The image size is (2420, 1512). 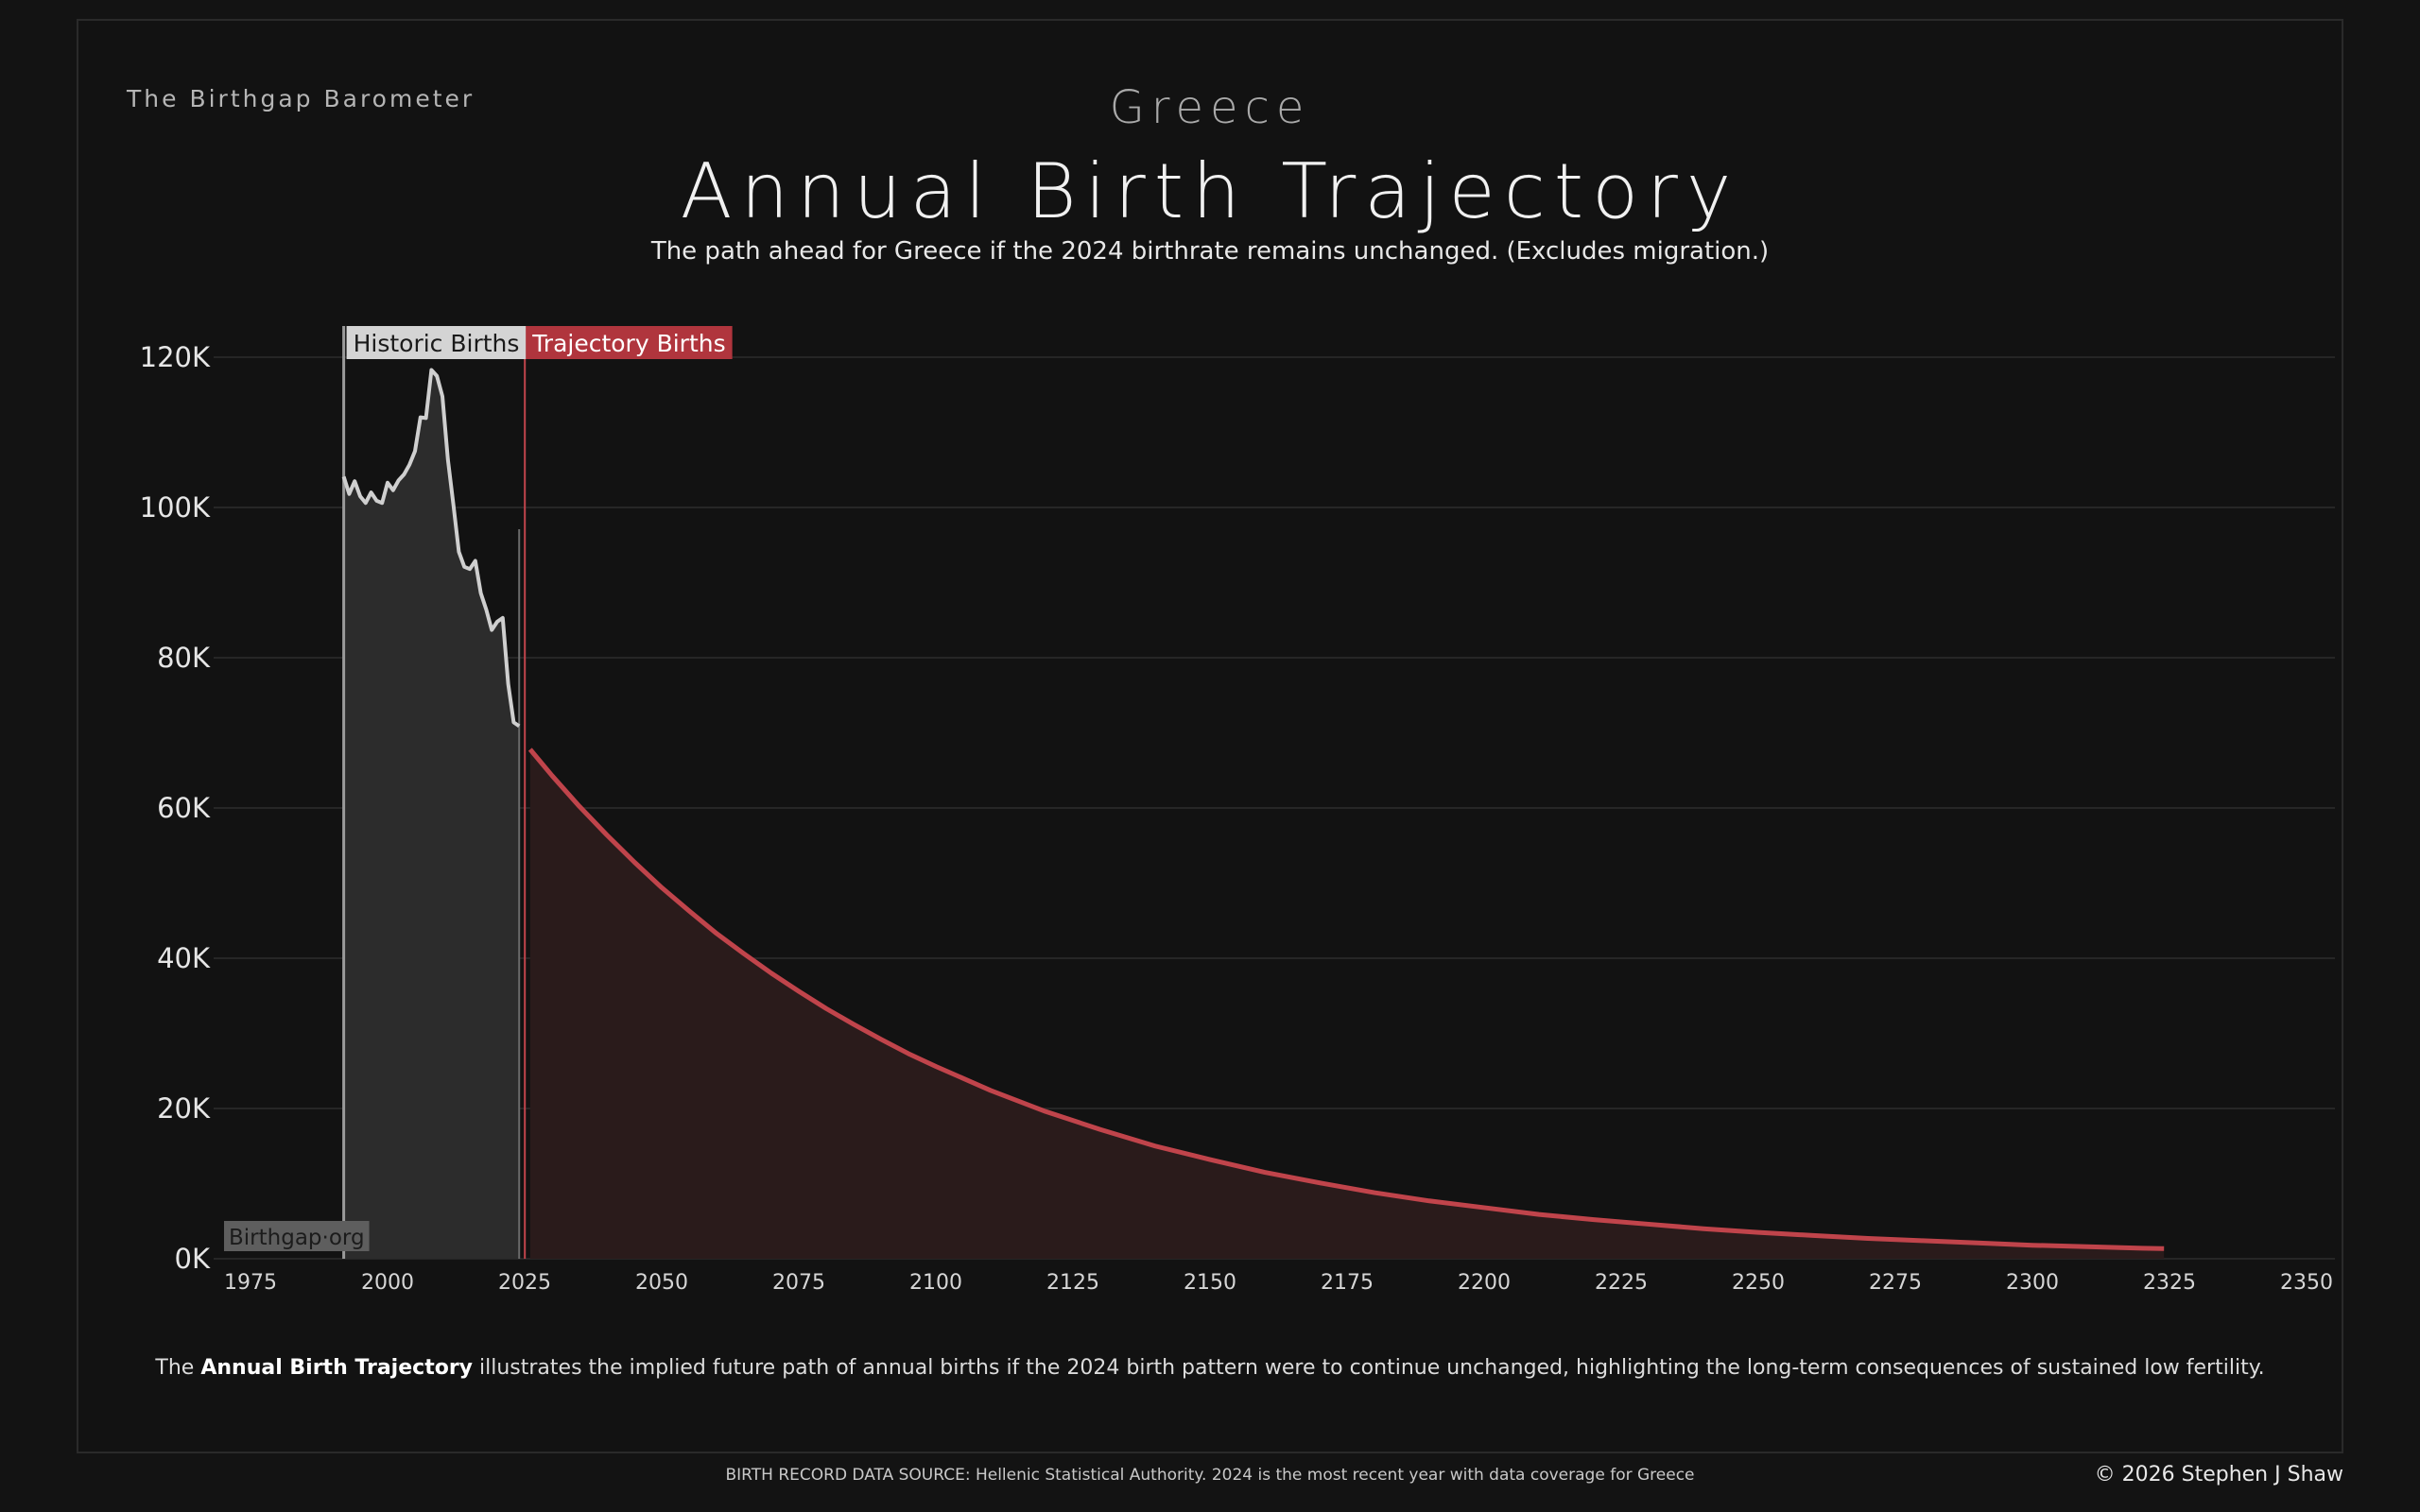 What do you see at coordinates (1210, 191) in the screenshot?
I see `page-title: Annual Birth Trajectory` at bounding box center [1210, 191].